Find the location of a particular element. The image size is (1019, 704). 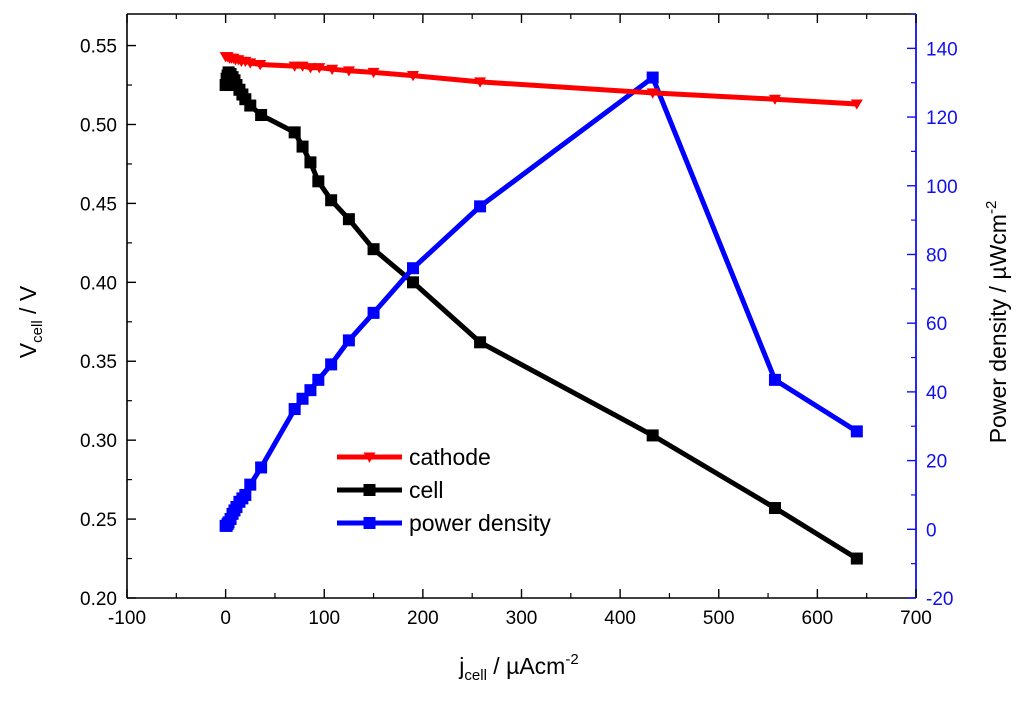

legend: cathode cell power density is located at coordinates (444, 490).